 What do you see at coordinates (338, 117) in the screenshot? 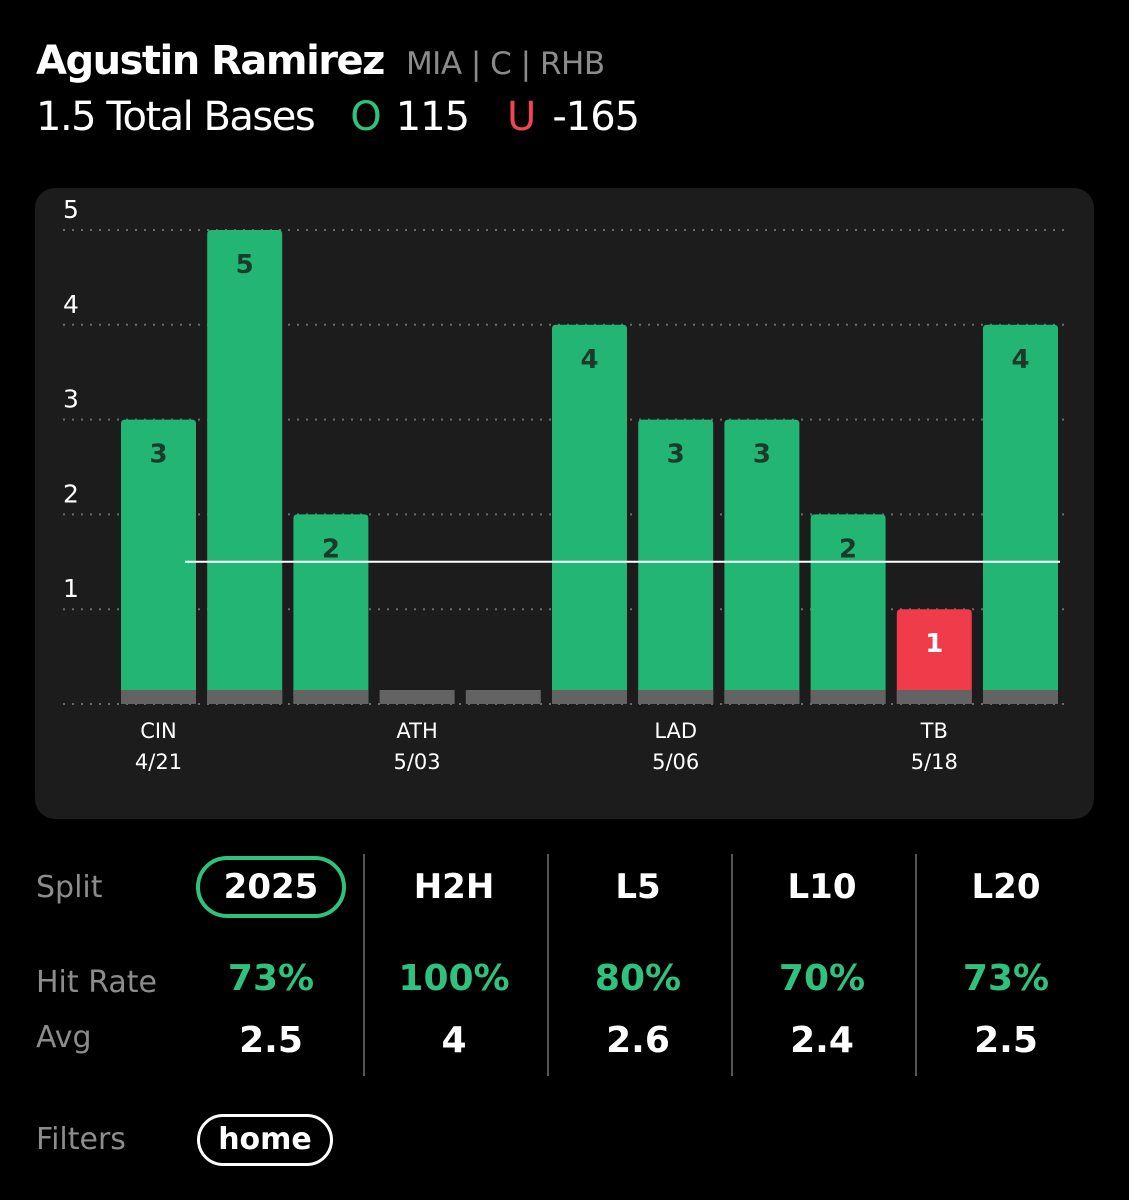
I see `prop-row: 1.5 Total Bases O 115 U -165` at bounding box center [338, 117].